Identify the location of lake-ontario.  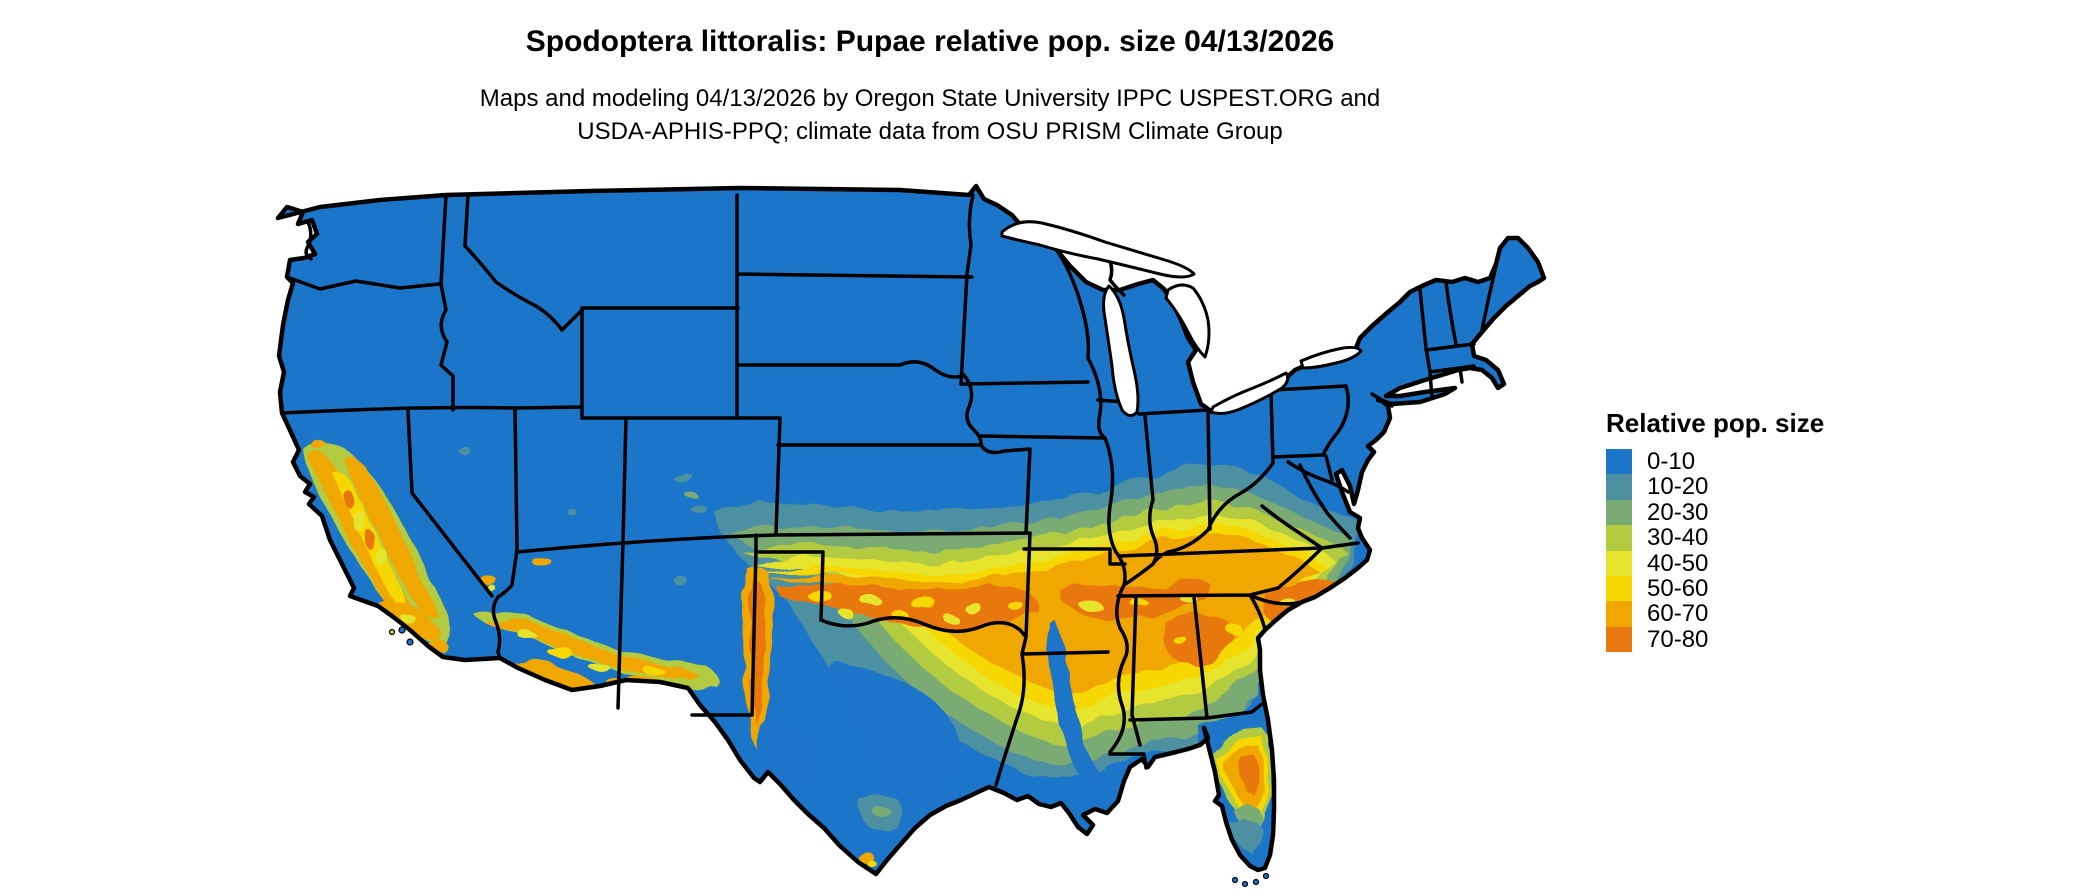
(1331, 357).